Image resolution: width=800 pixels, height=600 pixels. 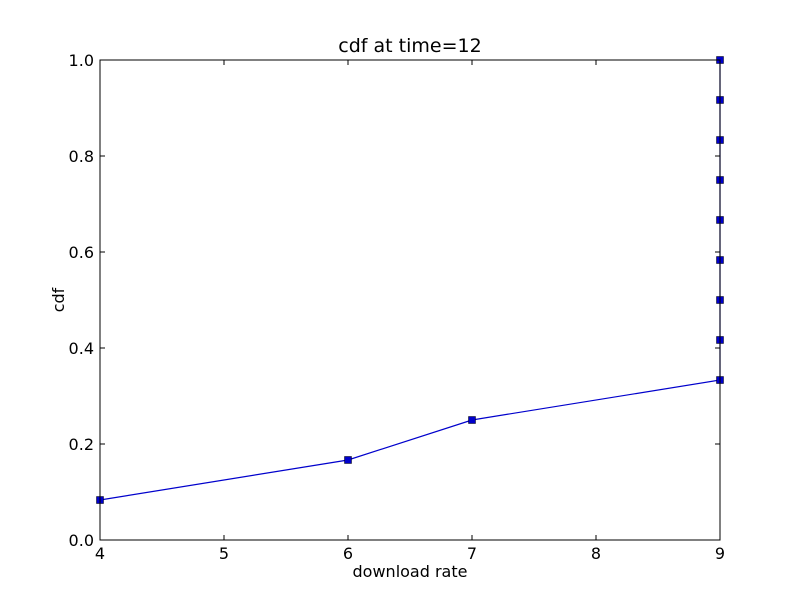 I want to click on x-tick-label: 5, so click(x=224, y=553).